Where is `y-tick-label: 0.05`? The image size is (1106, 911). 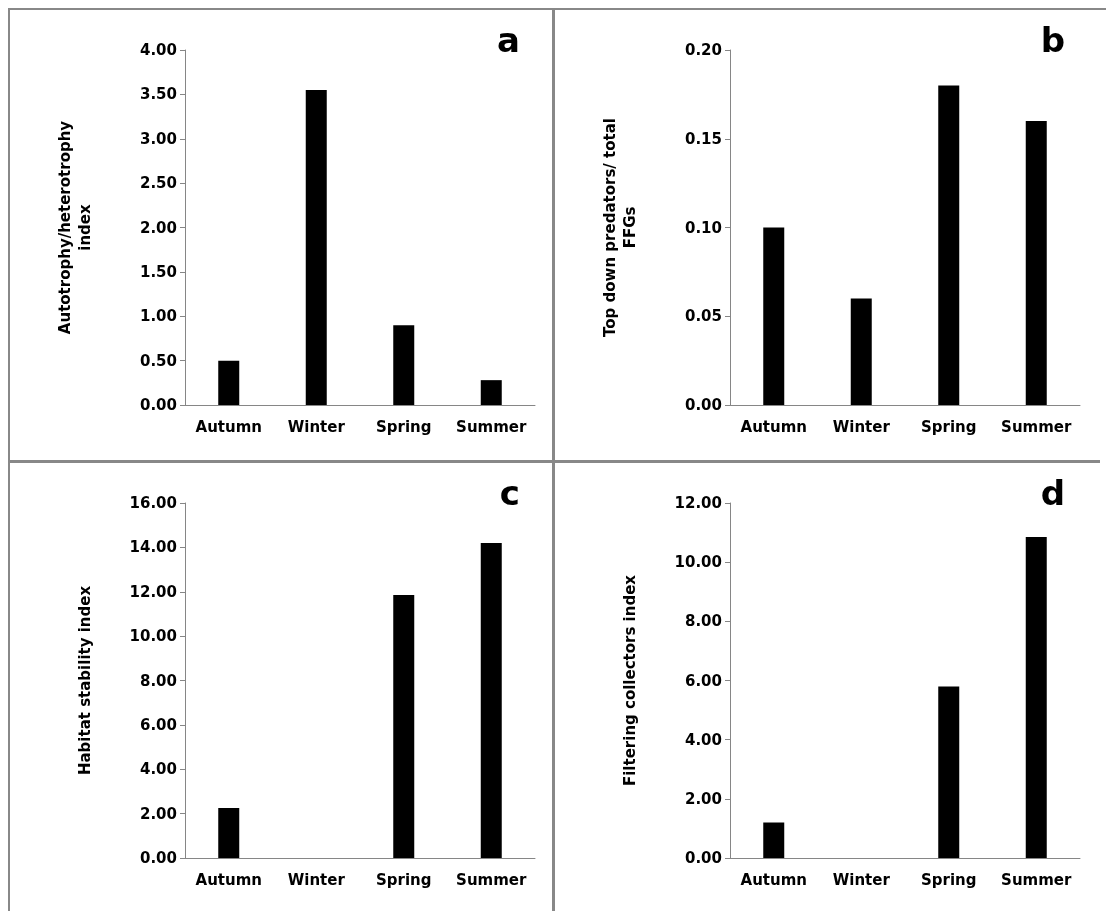
y-tick-label: 0.05 is located at coordinates (703, 316).